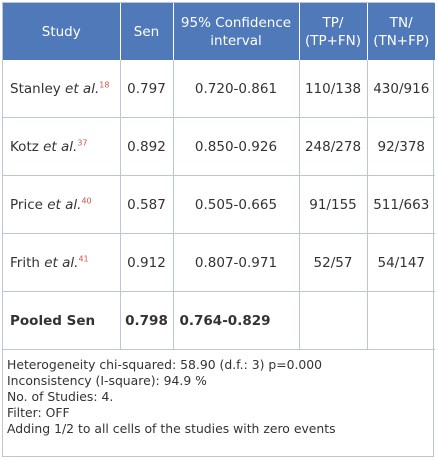 This screenshot has width=438, height=460. I want to click on reference-number: 37, so click(82, 142).